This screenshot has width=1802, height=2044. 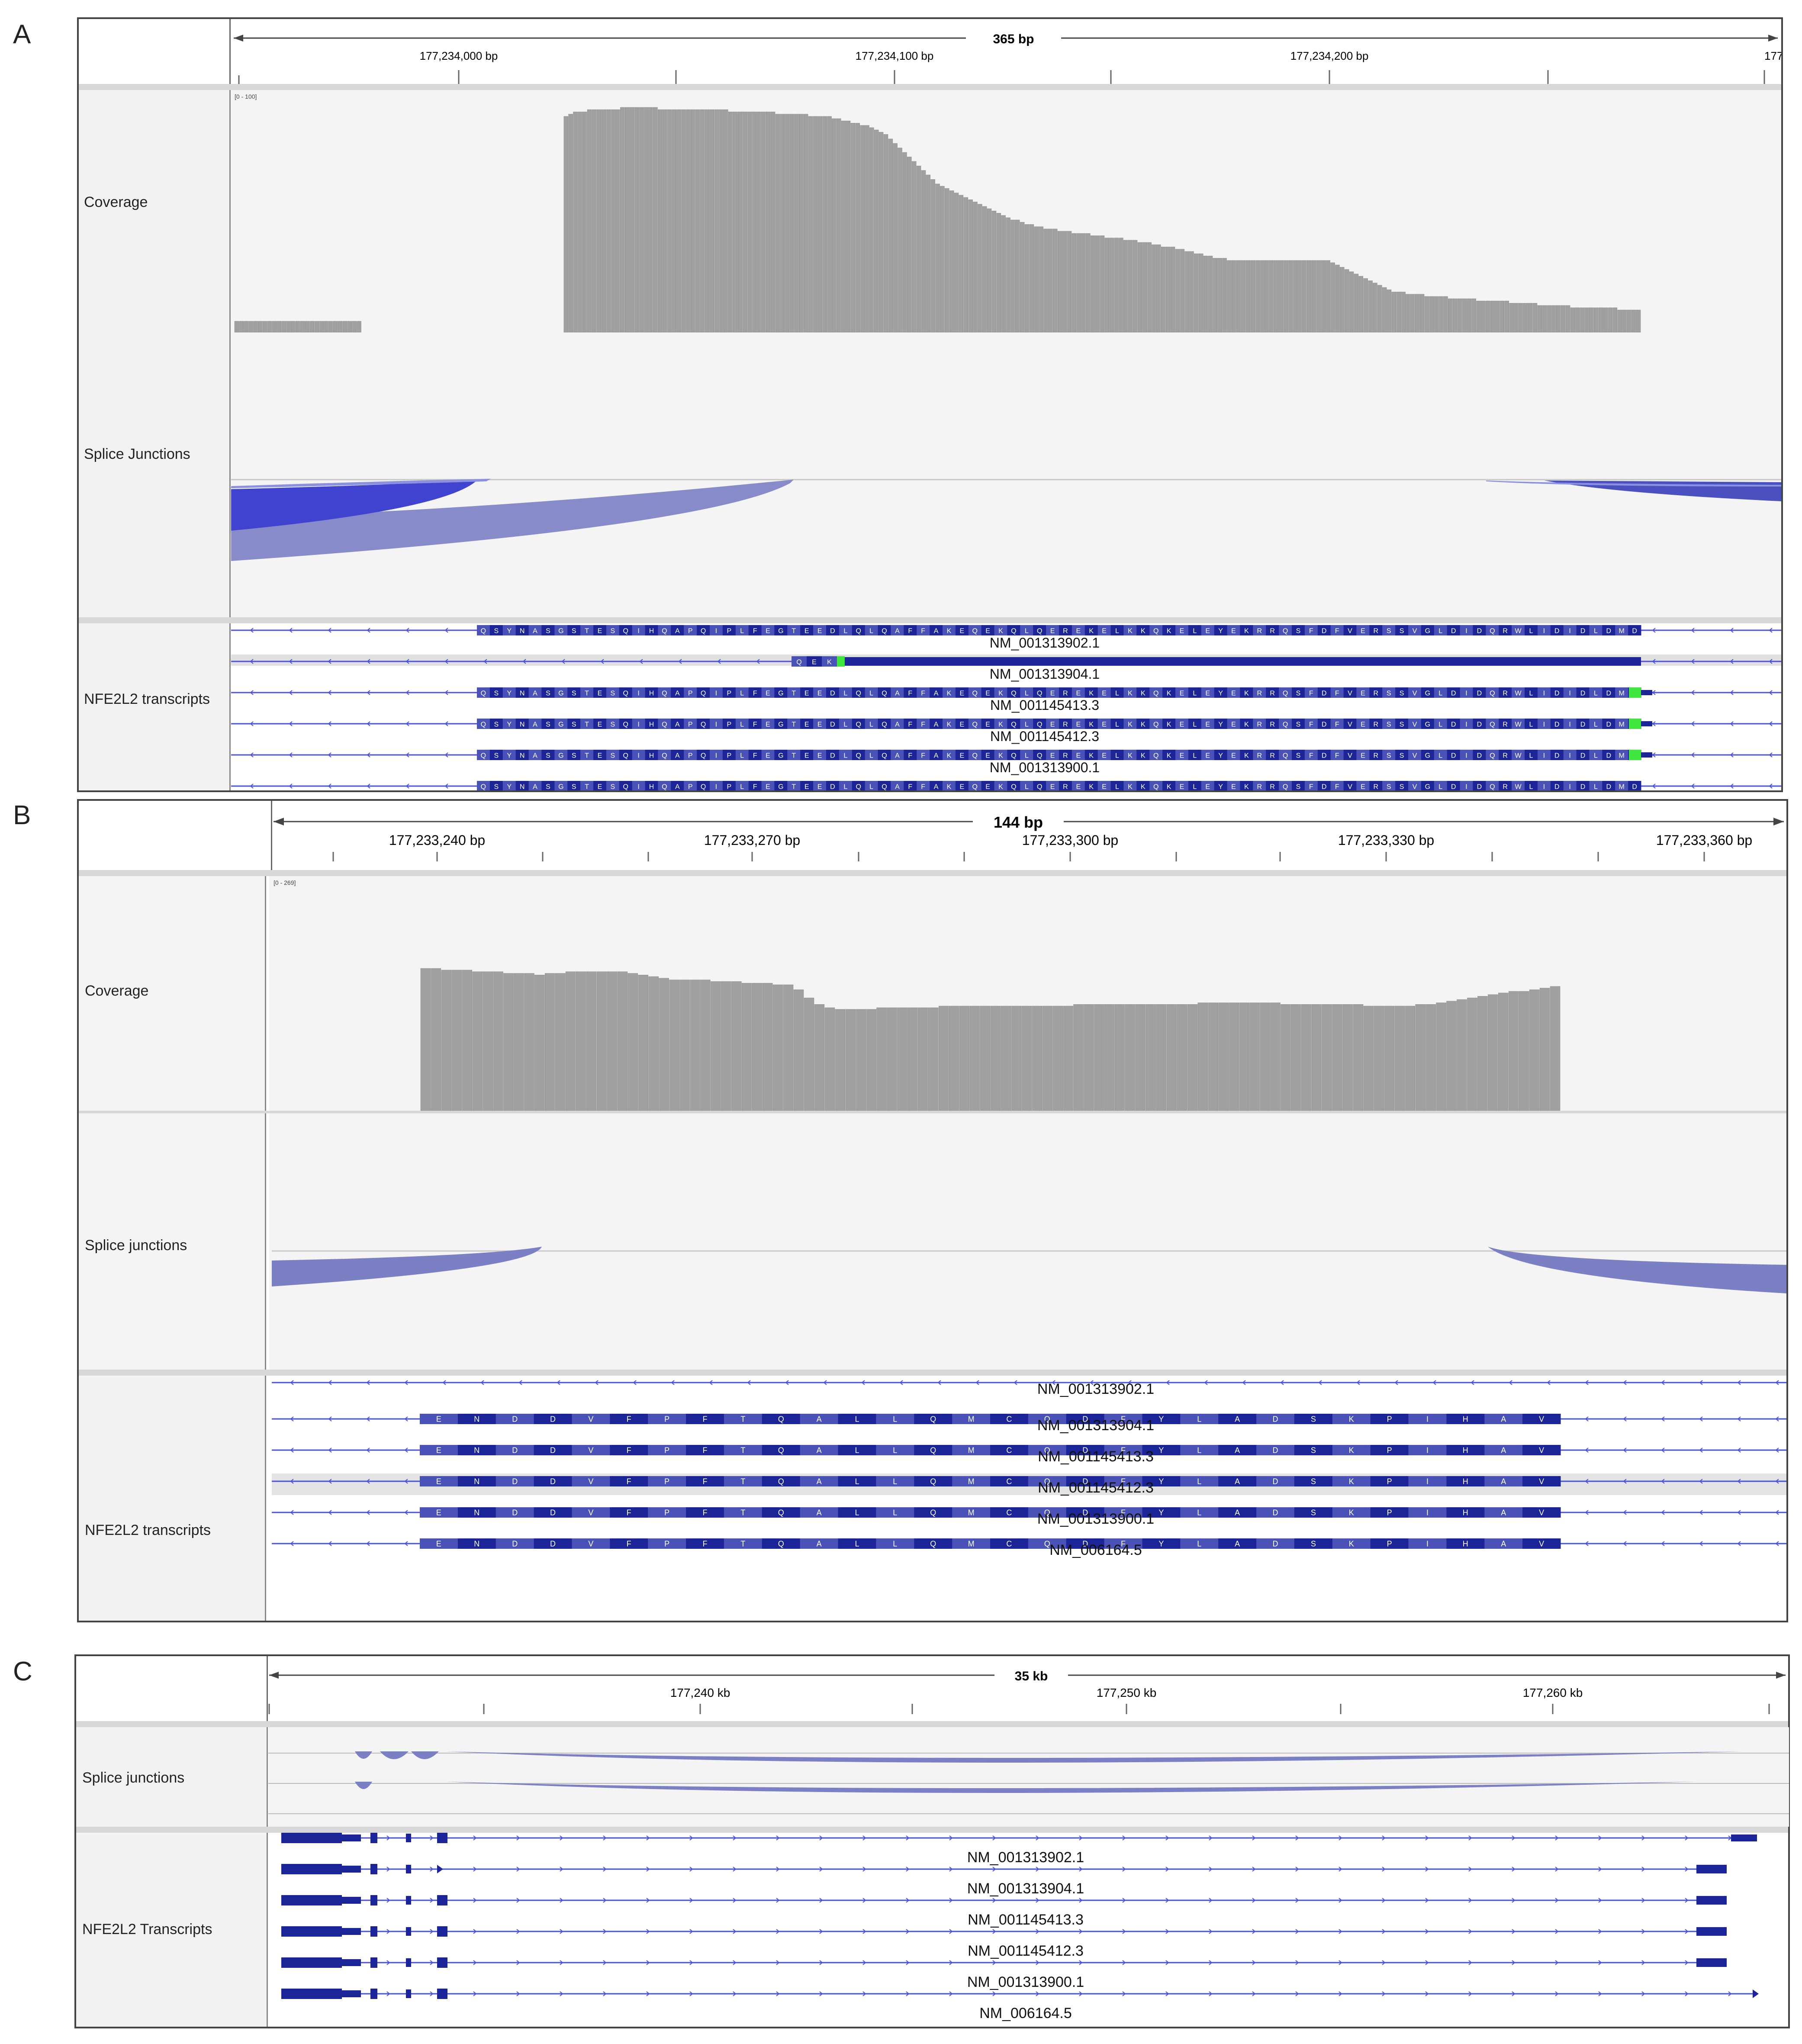 I want to click on junction-arc, so click(x=363, y=1785).